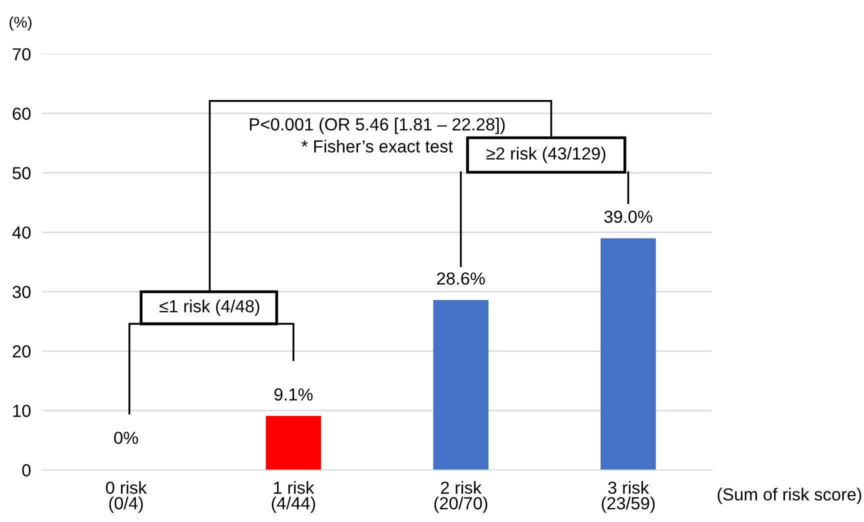 This screenshot has height=522, width=864. I want to click on y-axis-title: (%), so click(21, 23).